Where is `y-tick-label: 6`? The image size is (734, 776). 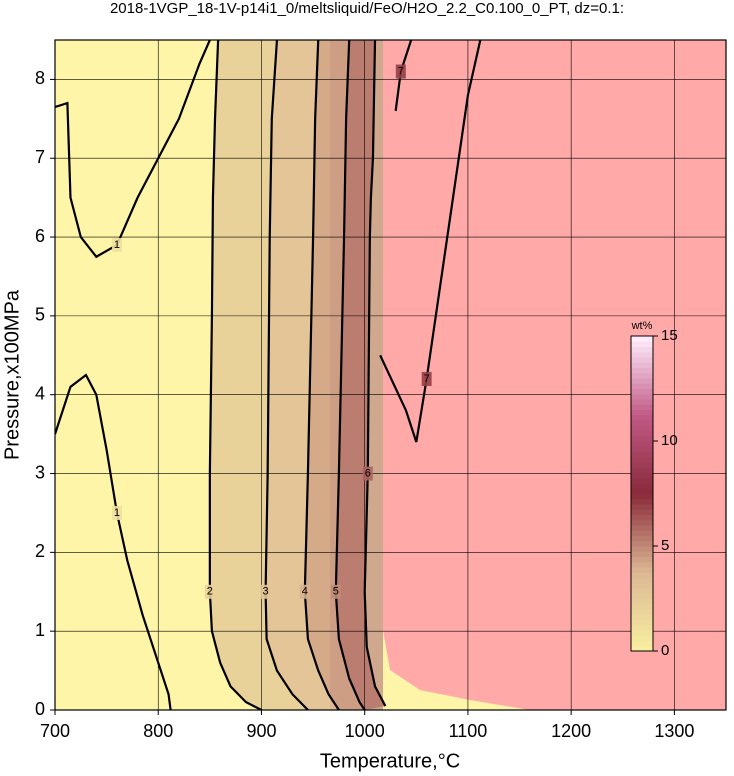 y-tick-label: 6 is located at coordinates (40, 236).